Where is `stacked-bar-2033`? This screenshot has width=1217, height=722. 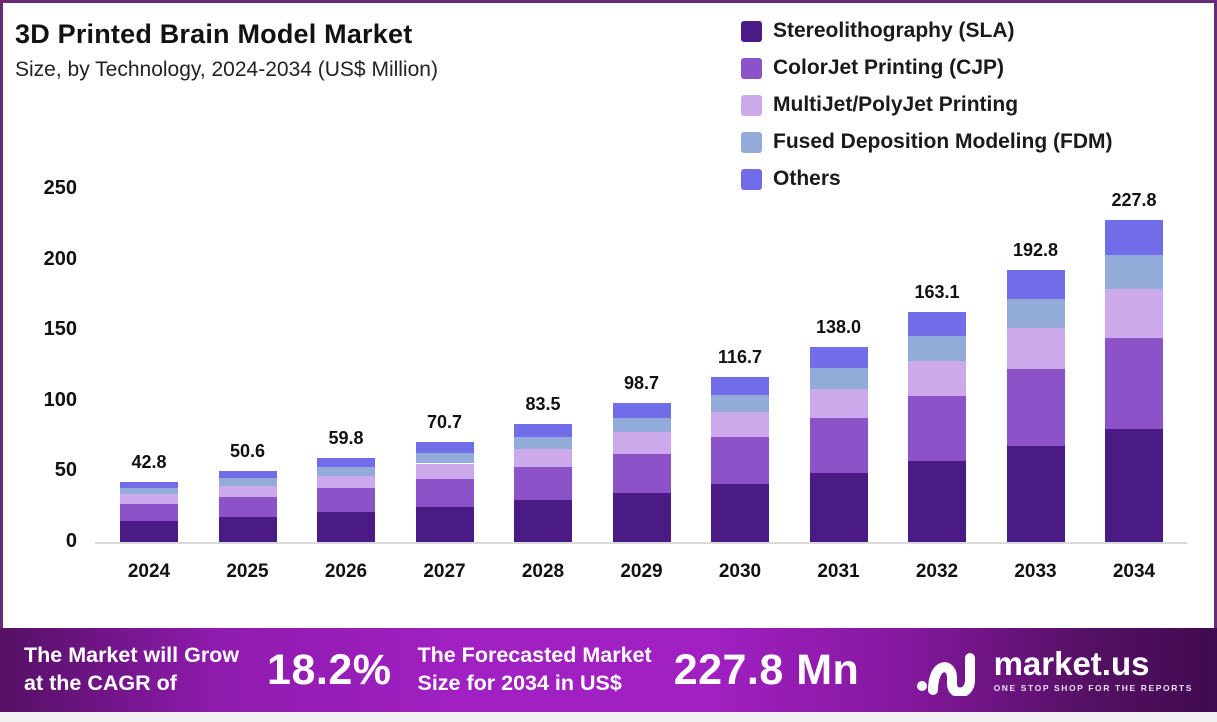
stacked-bar-2033 is located at coordinates (1035, 405).